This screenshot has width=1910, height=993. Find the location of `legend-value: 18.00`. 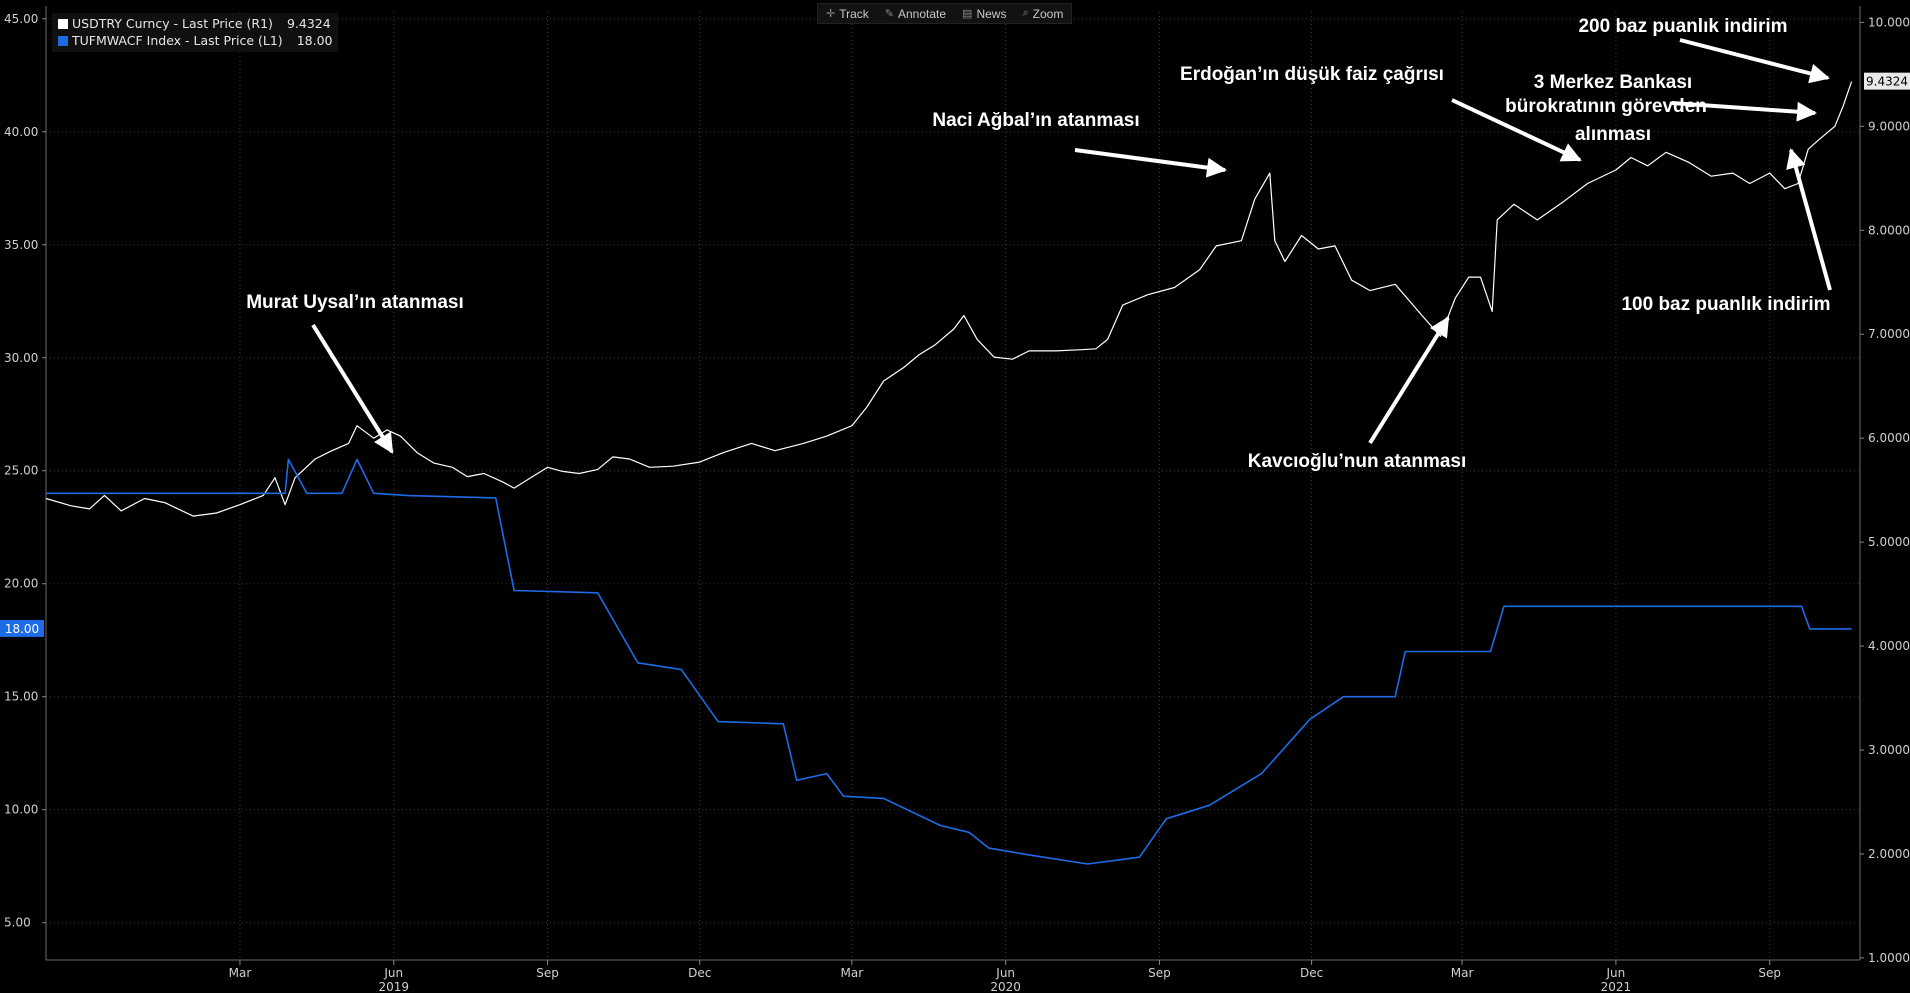

legend-value: 18.00 is located at coordinates (314, 40).